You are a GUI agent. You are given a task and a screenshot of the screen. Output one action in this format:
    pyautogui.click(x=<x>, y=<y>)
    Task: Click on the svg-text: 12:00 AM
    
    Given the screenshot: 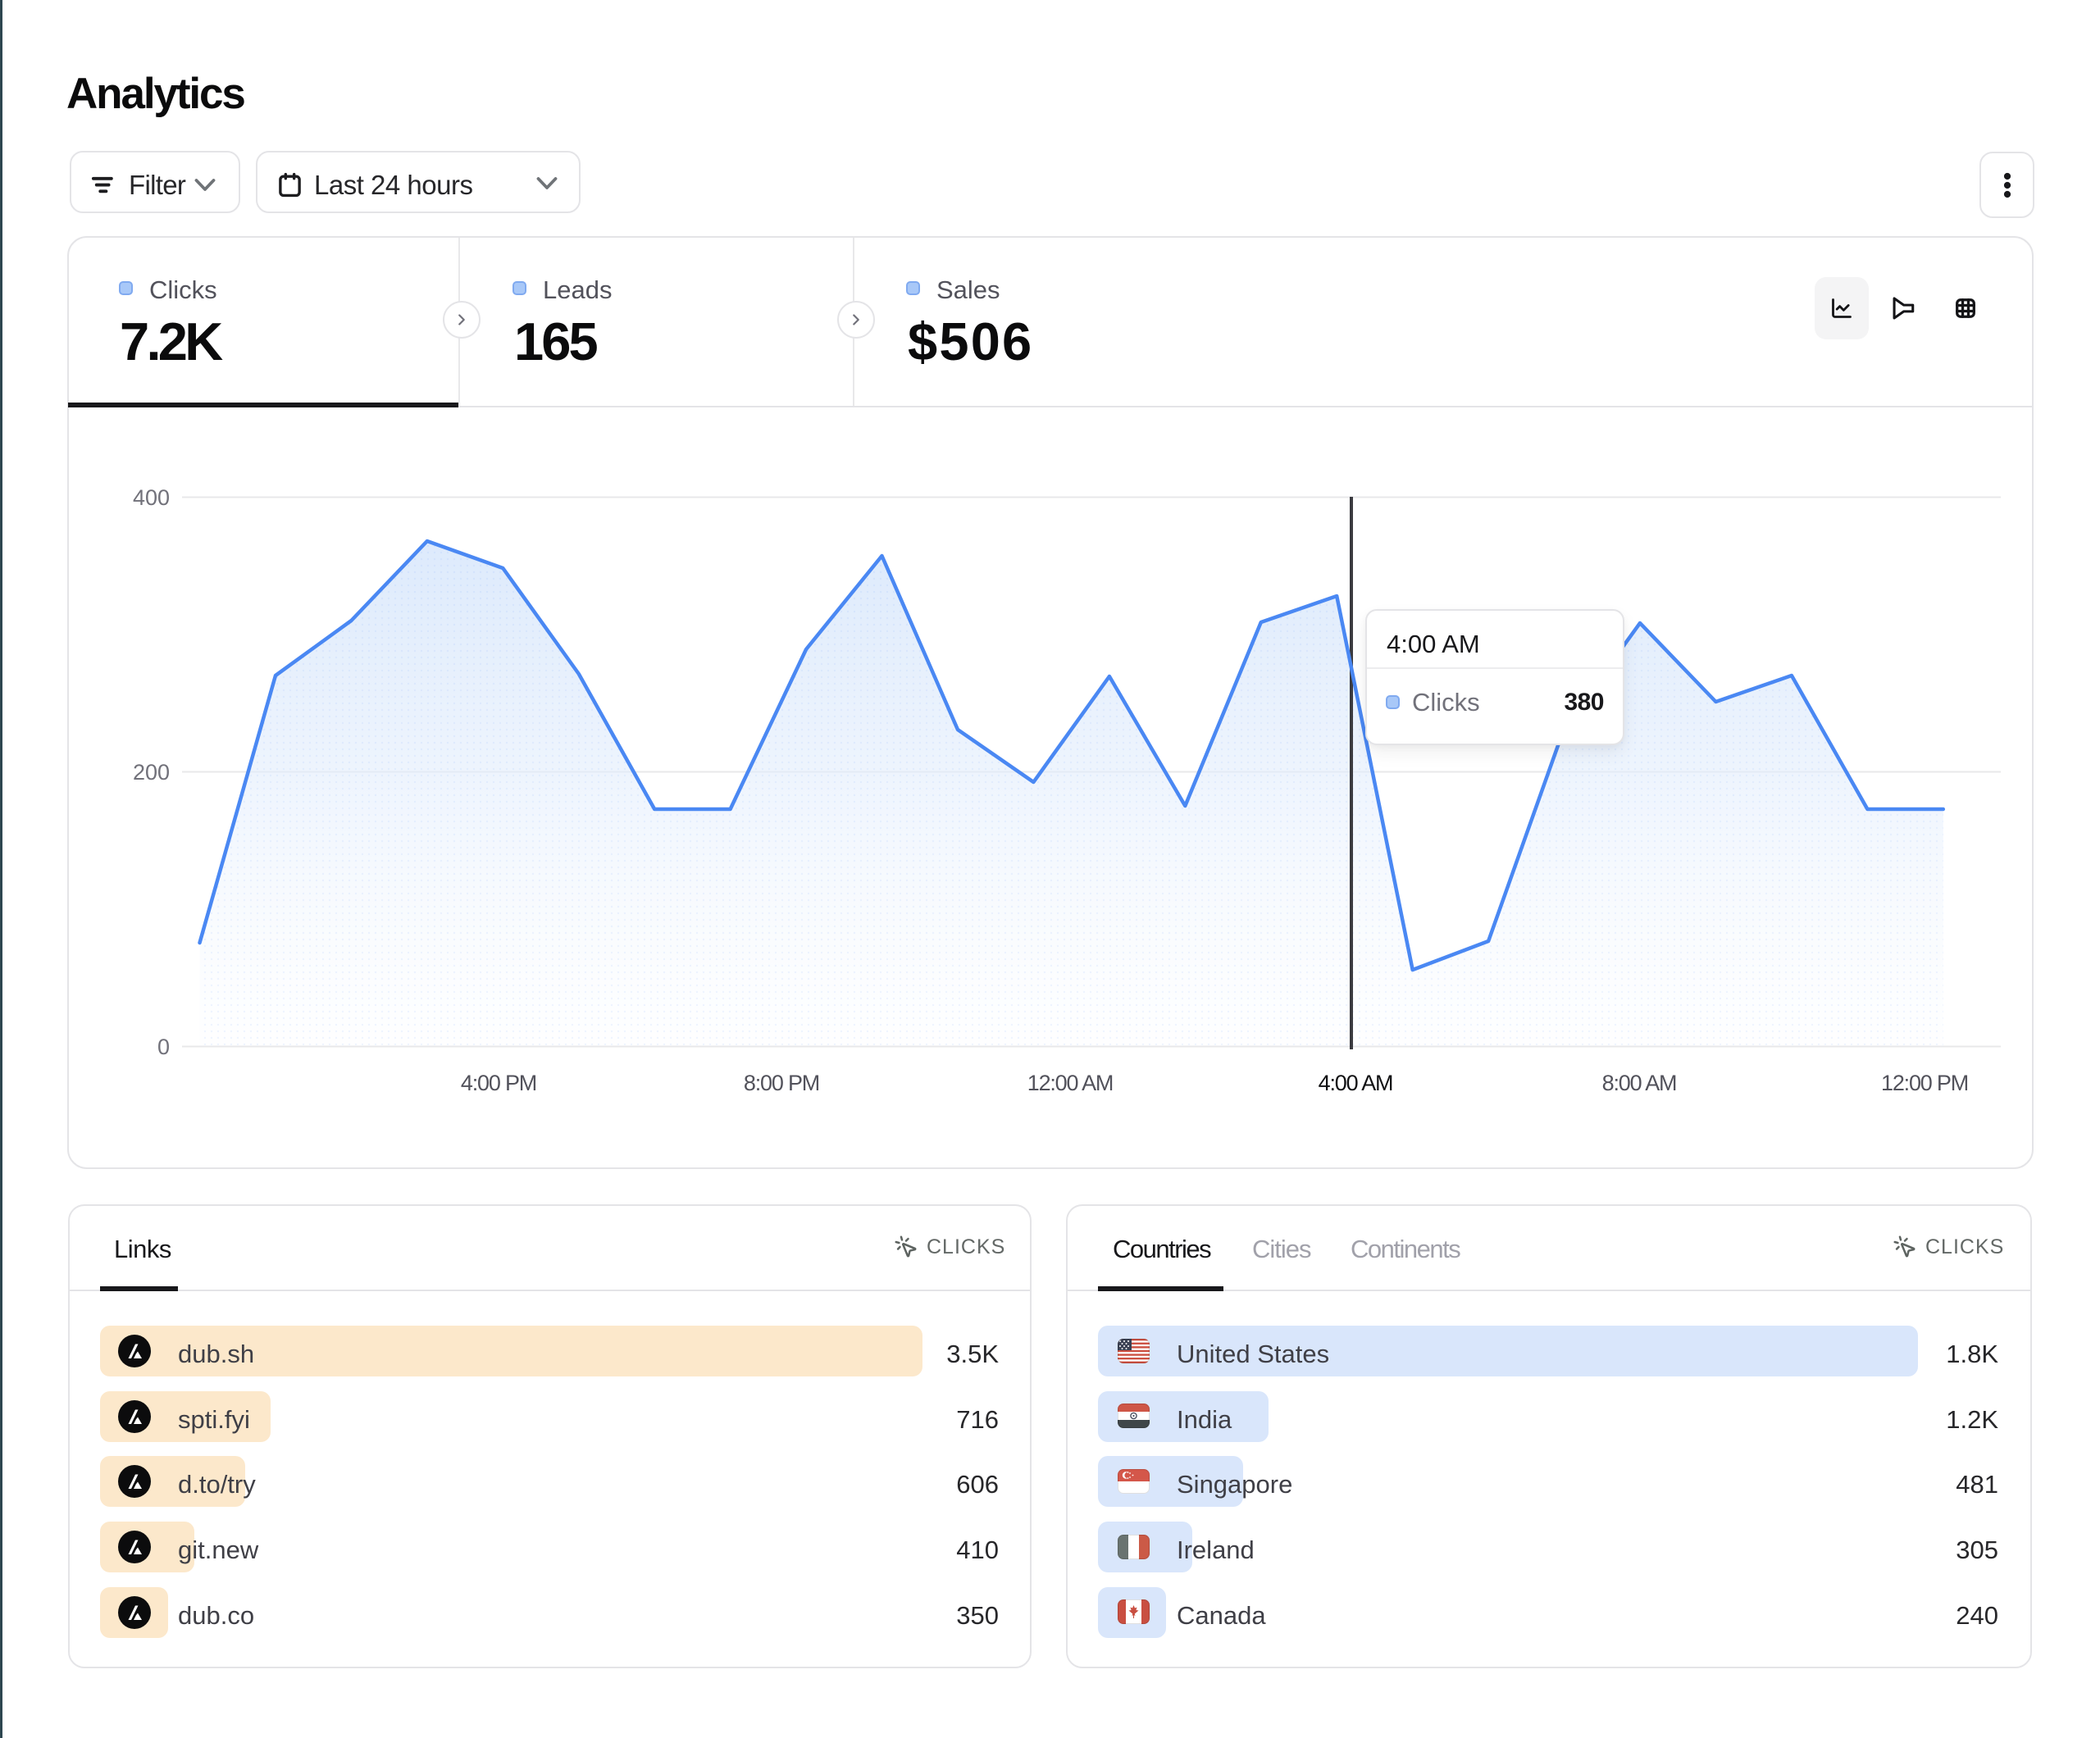 What is the action you would take?
    pyautogui.click(x=1070, y=1083)
    